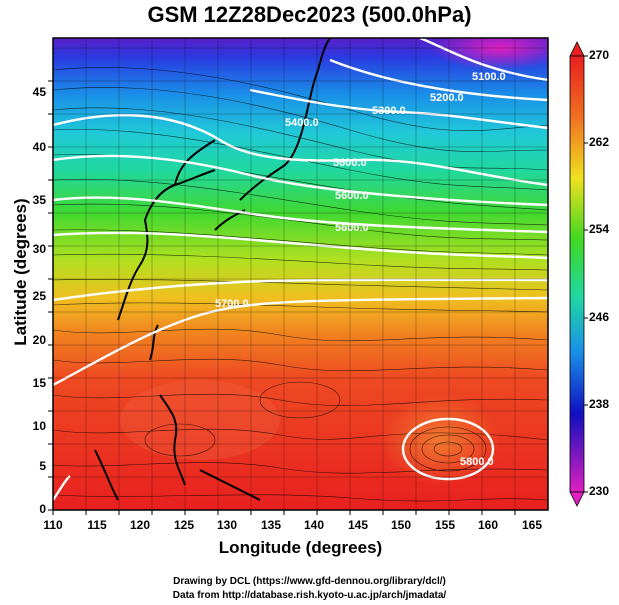  I want to click on contour-label: 5400.0, so click(302, 123).